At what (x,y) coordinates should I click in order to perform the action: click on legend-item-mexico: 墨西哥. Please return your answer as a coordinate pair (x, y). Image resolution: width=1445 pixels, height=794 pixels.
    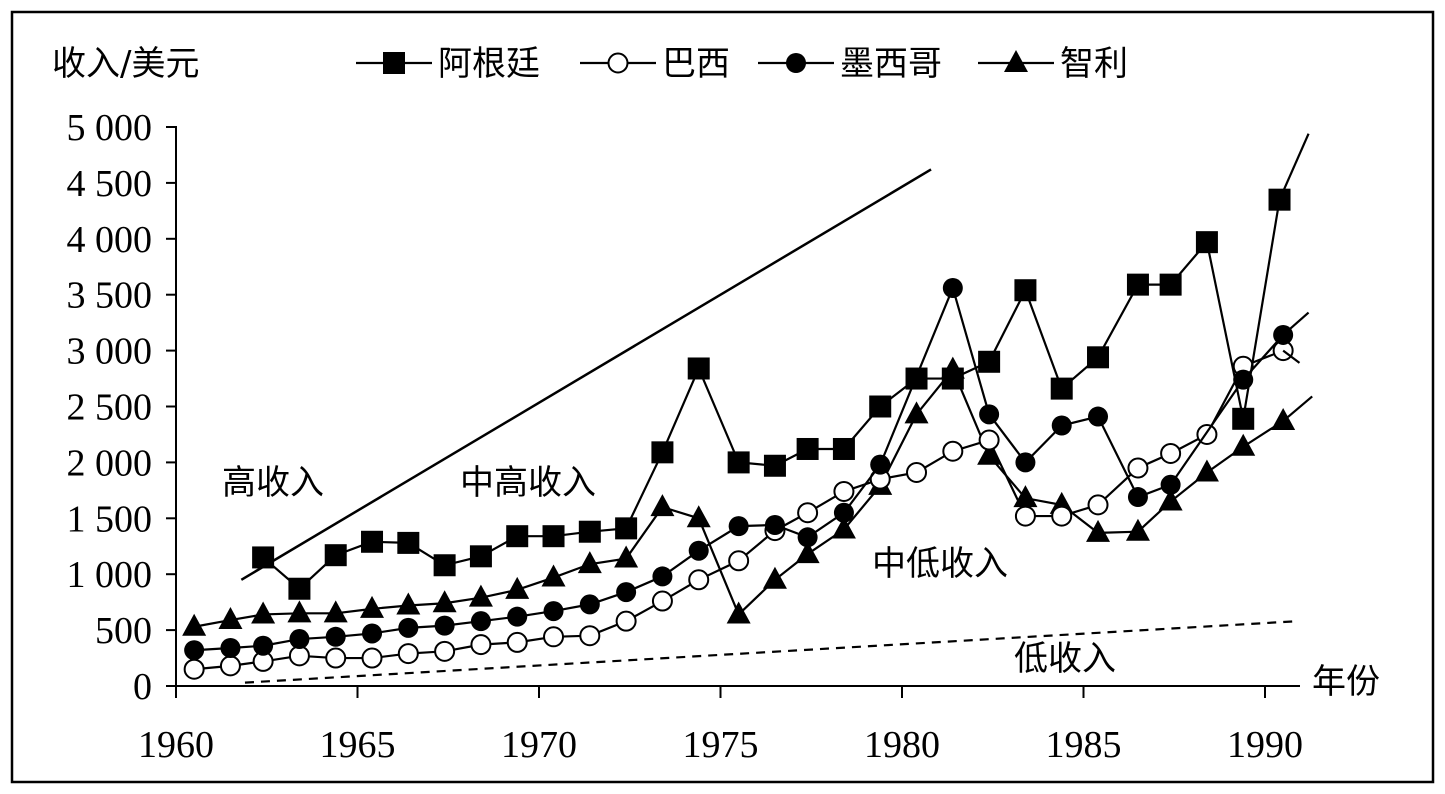
    Looking at the image, I should click on (850, 64).